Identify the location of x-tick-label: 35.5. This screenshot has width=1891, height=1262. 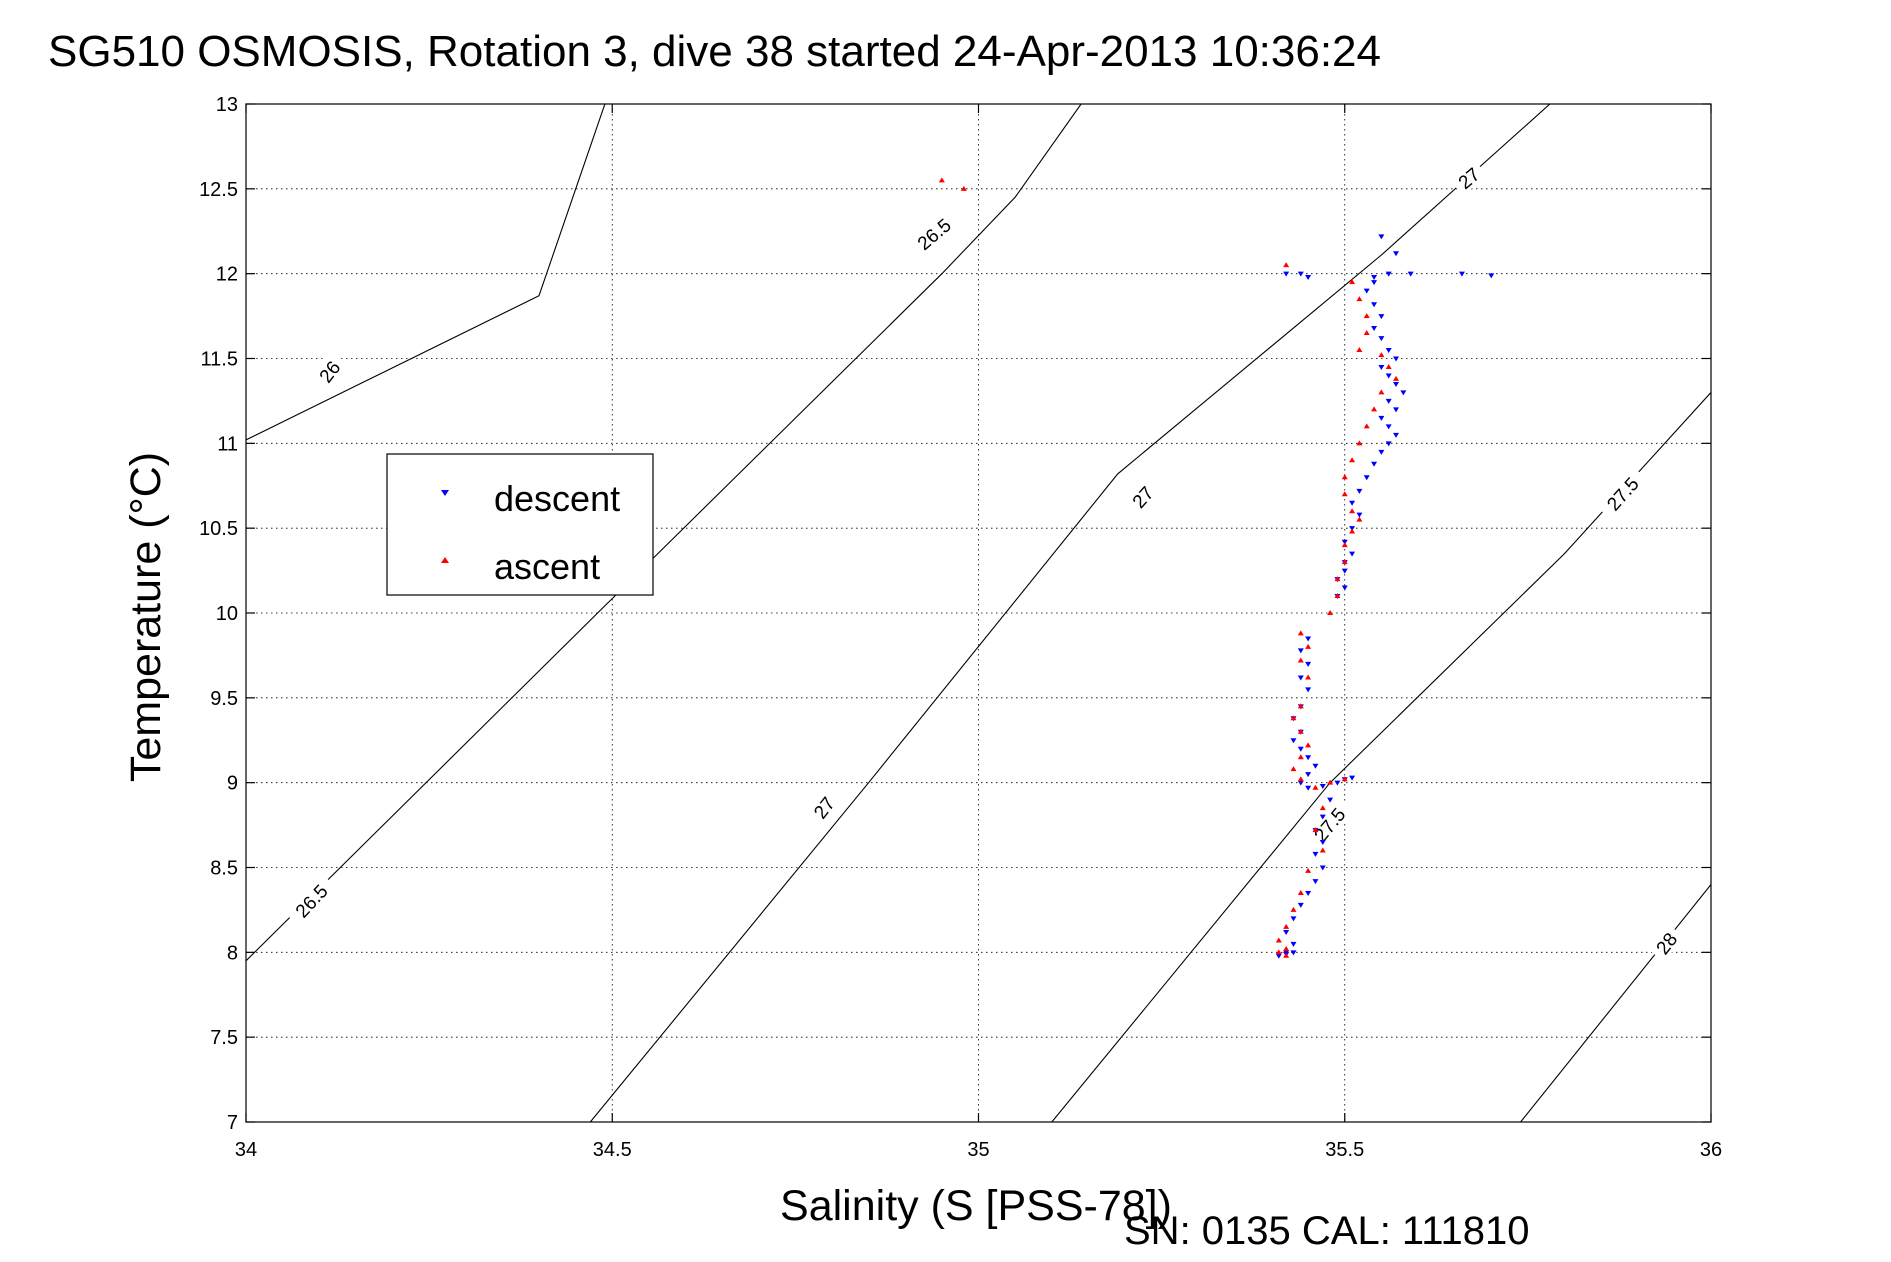
(1344, 1150).